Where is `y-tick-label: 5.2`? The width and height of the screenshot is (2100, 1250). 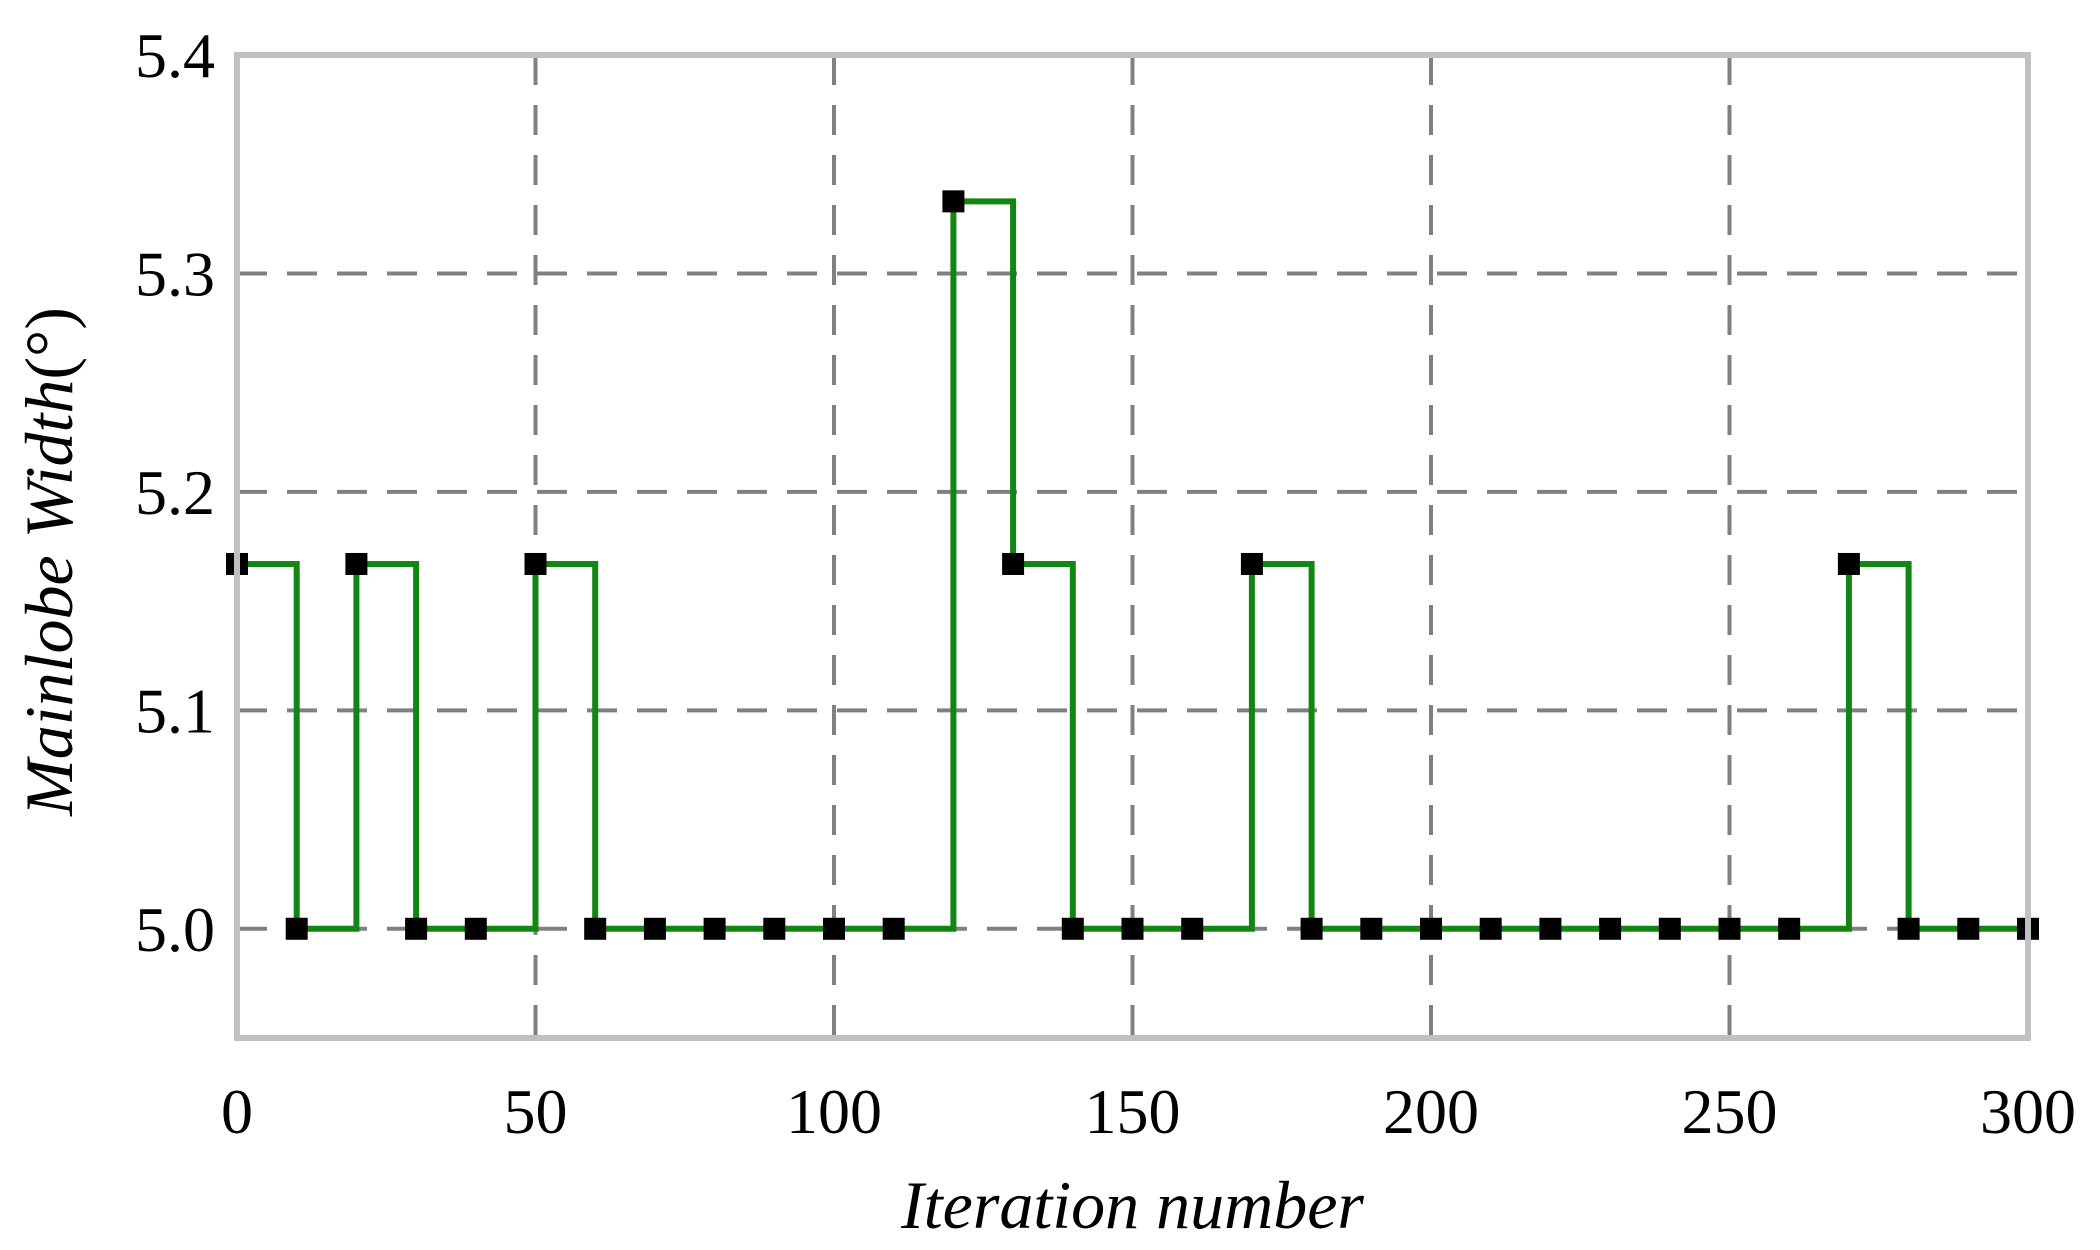 y-tick-label: 5.2 is located at coordinates (175, 492).